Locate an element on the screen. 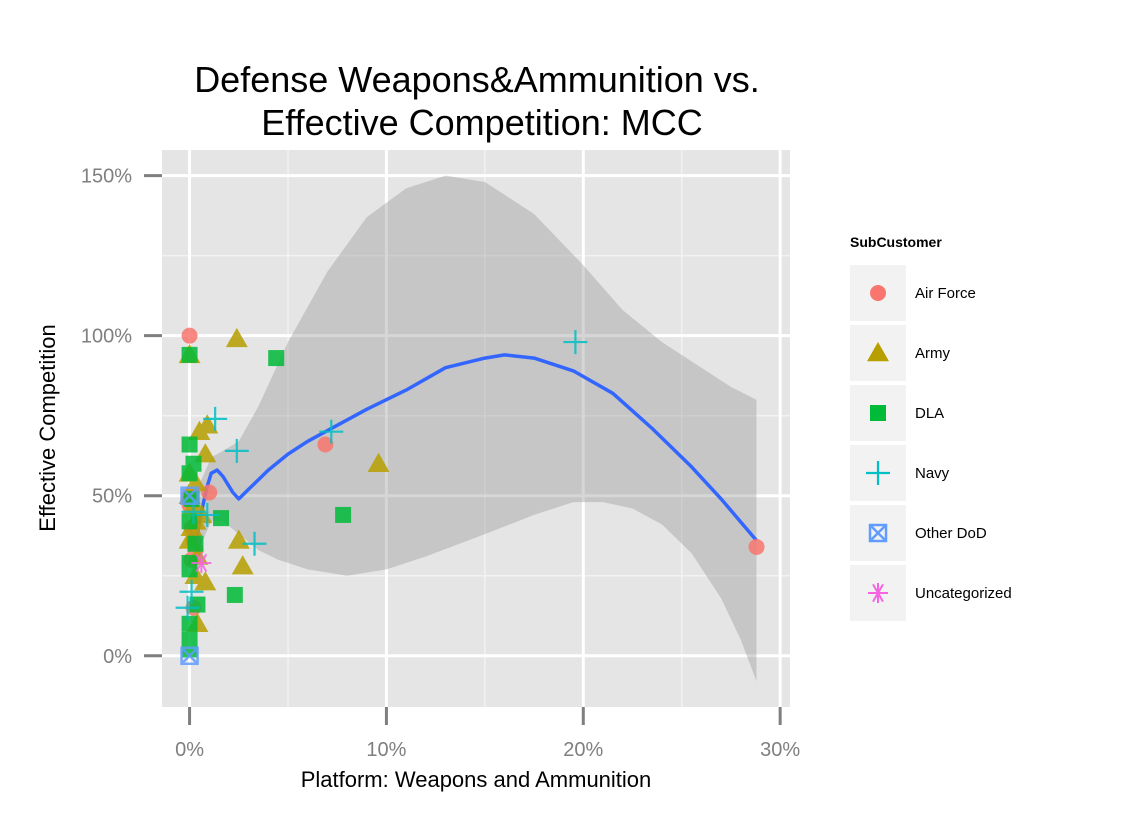 The height and width of the screenshot is (825, 1125). x-tick-label-0: 0% is located at coordinates (189, 750).